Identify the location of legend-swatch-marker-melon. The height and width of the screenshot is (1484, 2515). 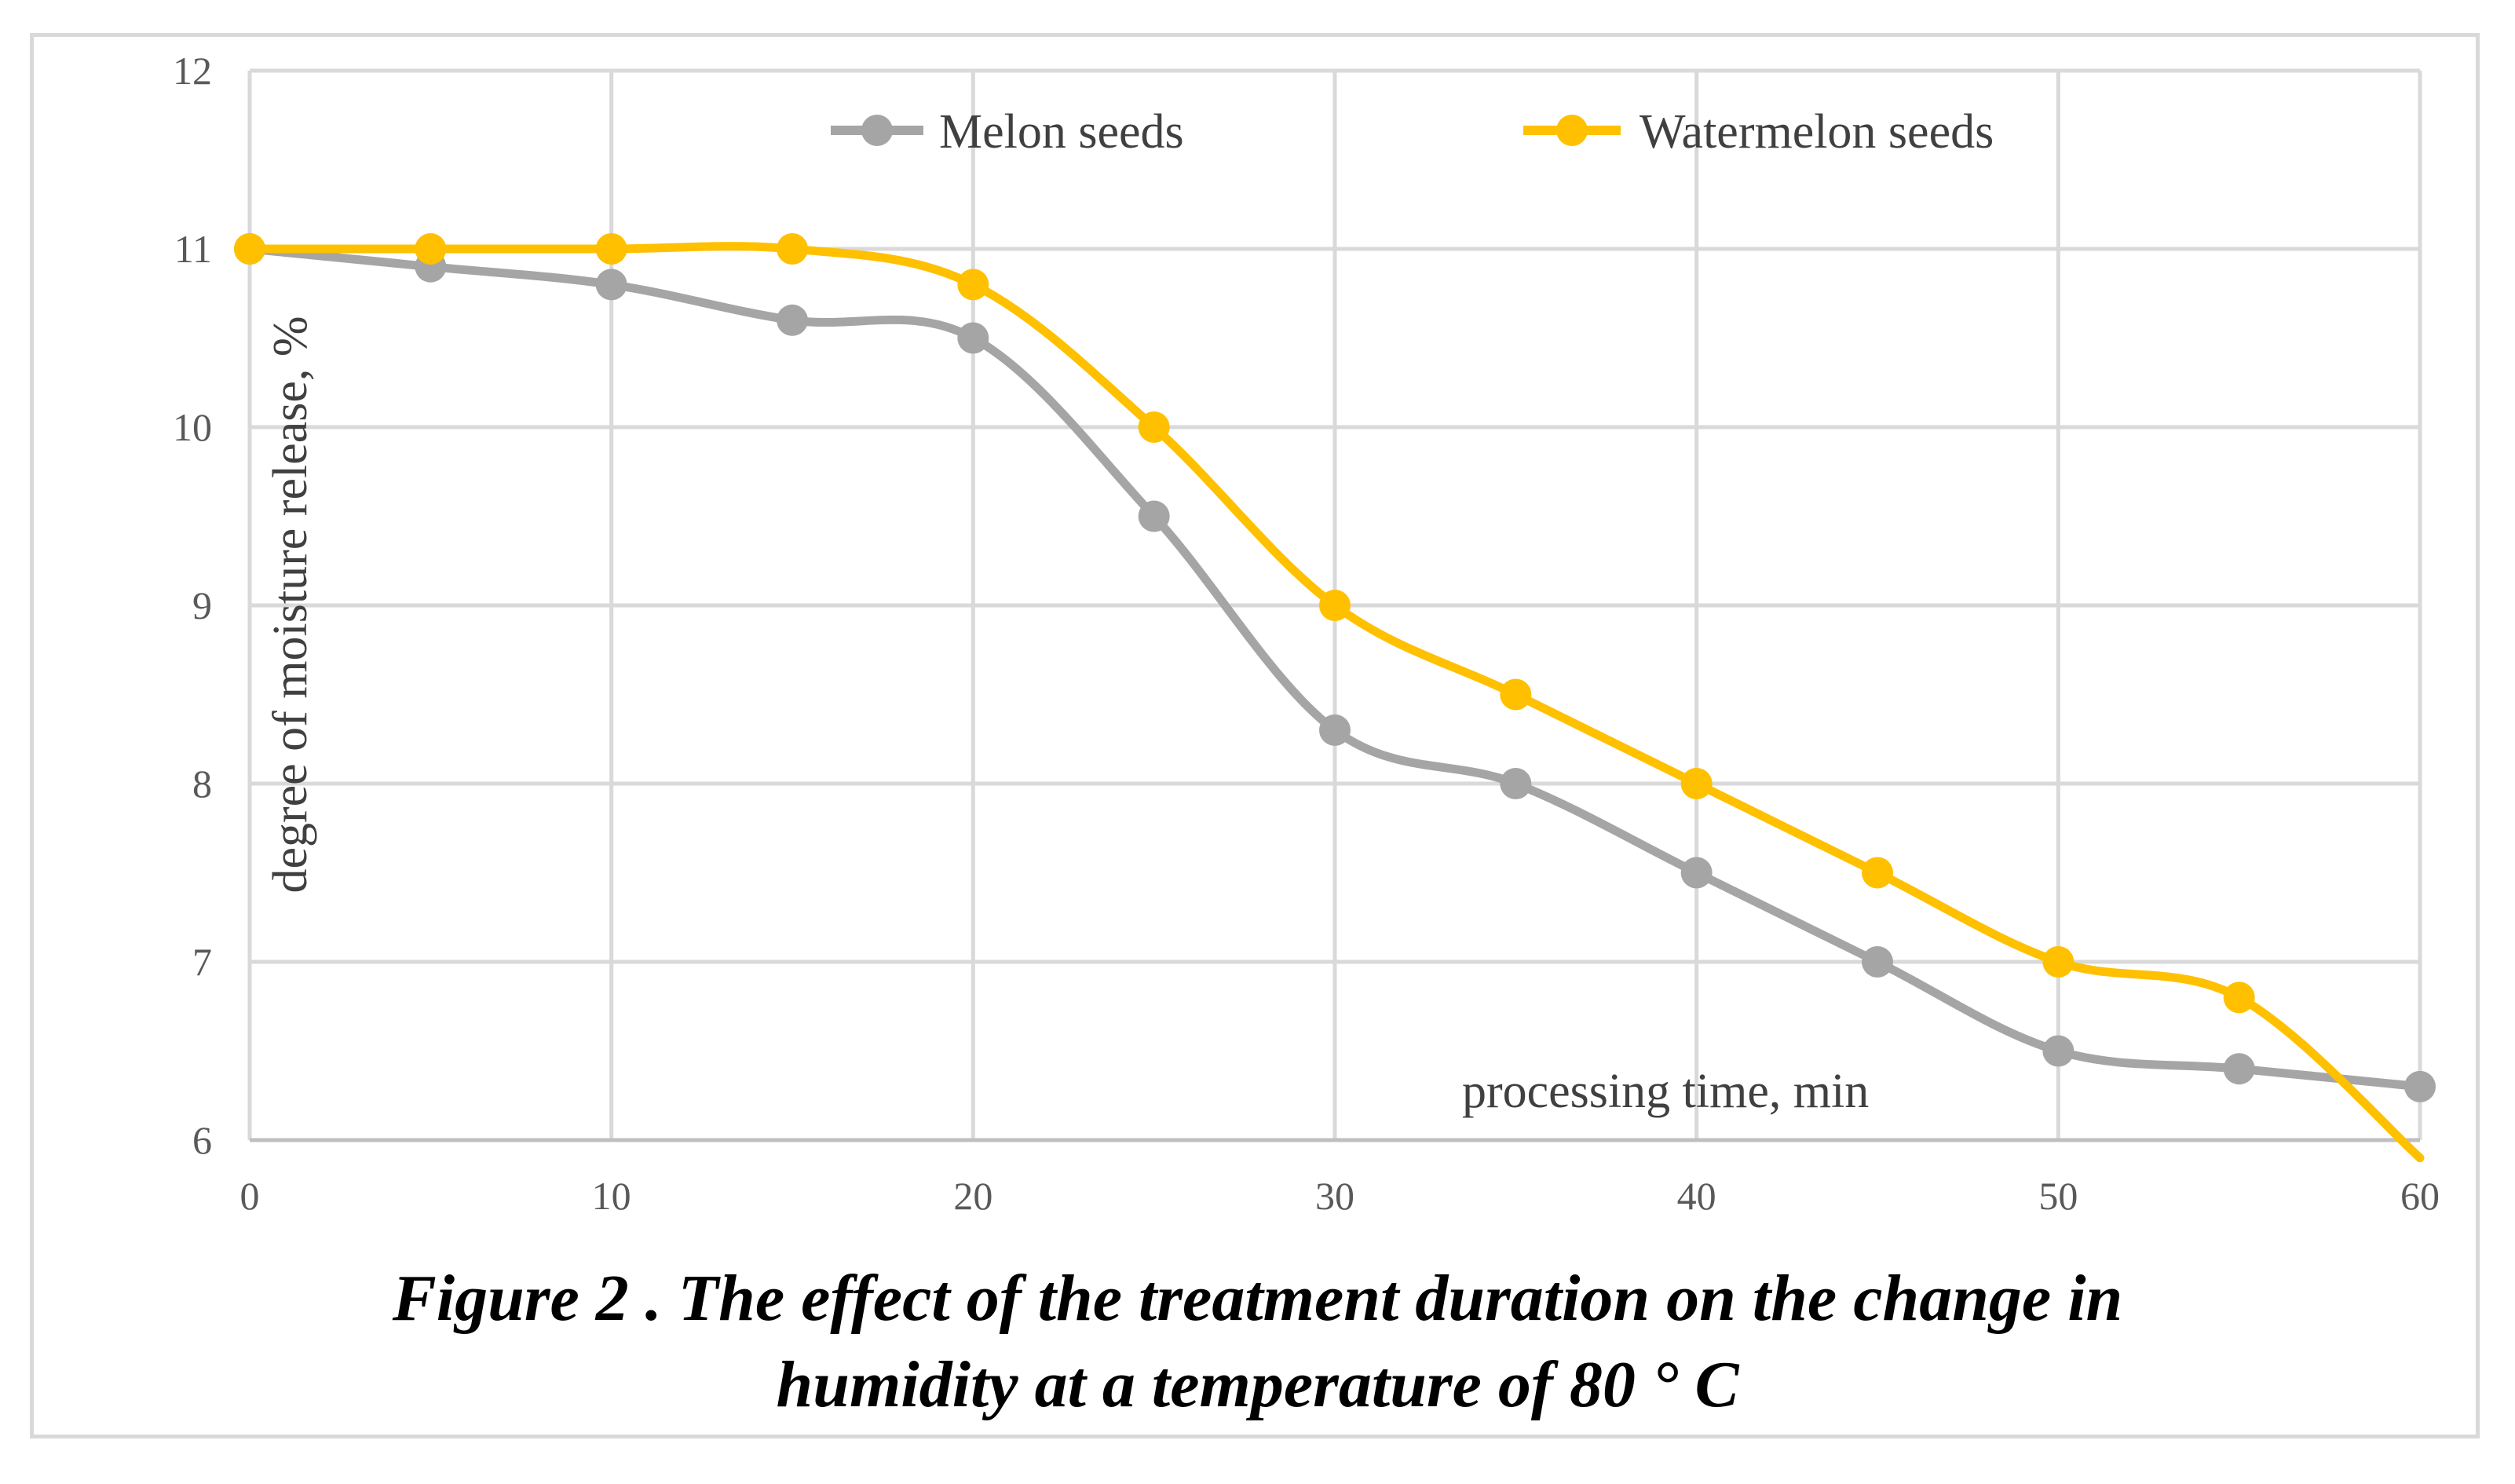
(877, 130).